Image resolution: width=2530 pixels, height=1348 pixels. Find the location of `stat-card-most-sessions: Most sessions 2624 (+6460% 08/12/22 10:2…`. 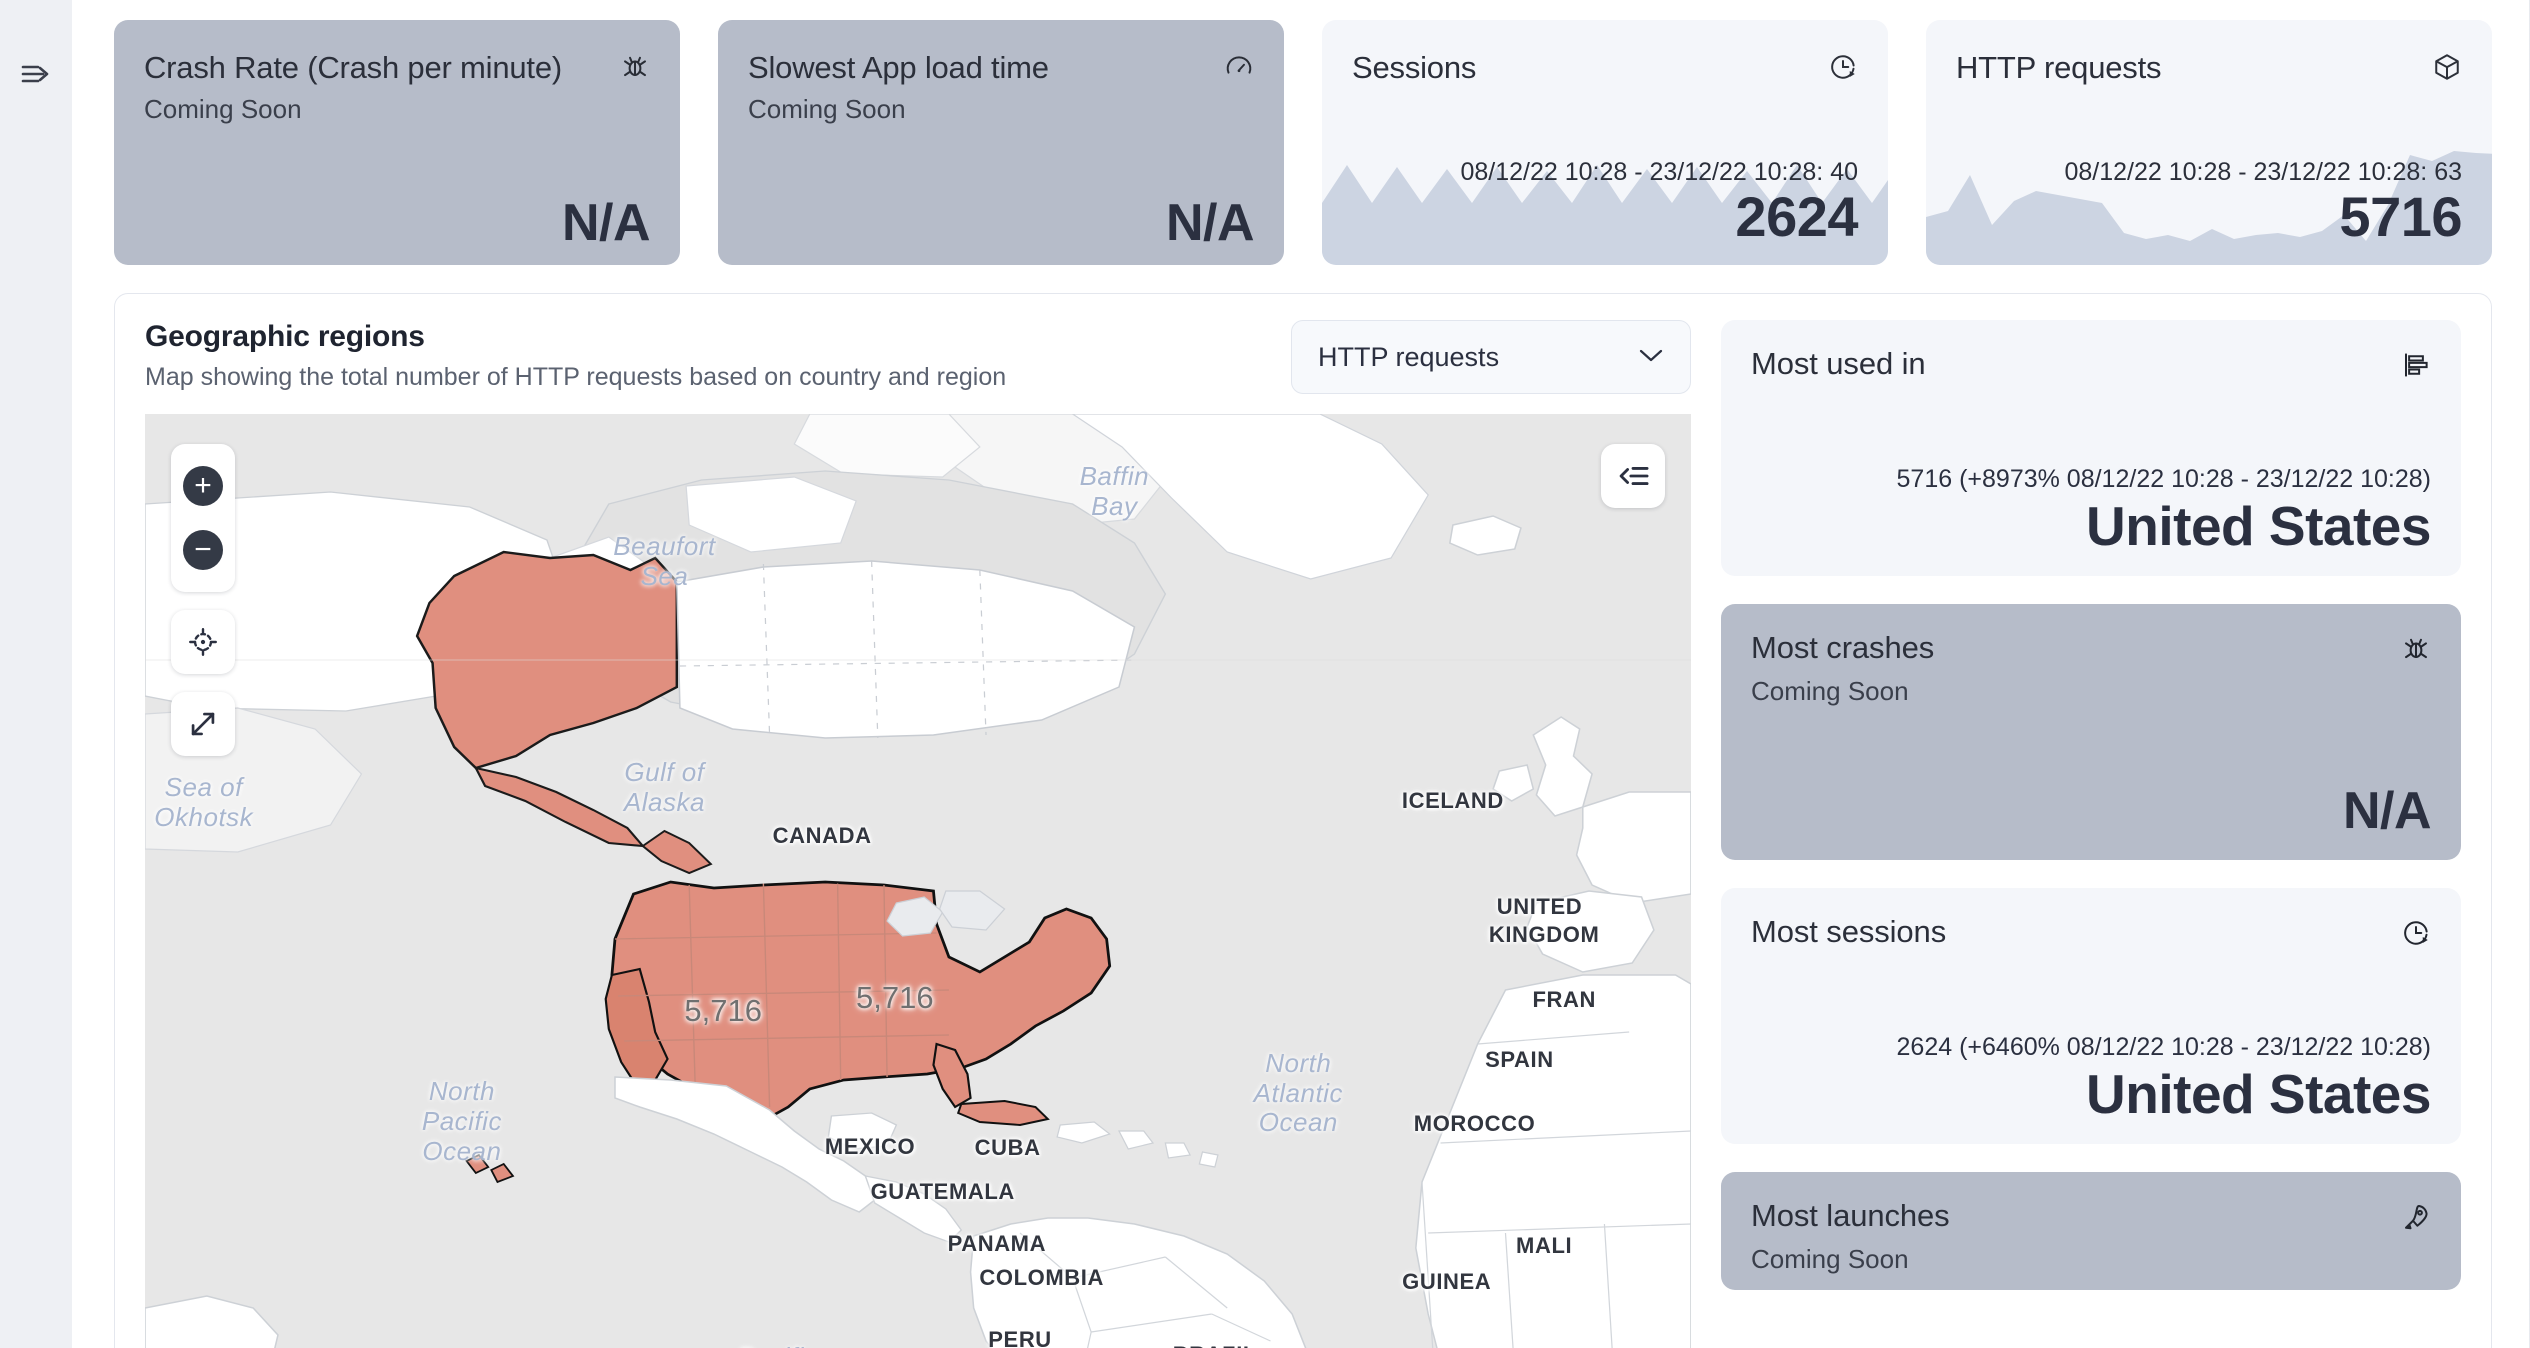

stat-card-most-sessions: Most sessions 2624 (+6460% 08/12/22 10:2… is located at coordinates (2091, 1016).